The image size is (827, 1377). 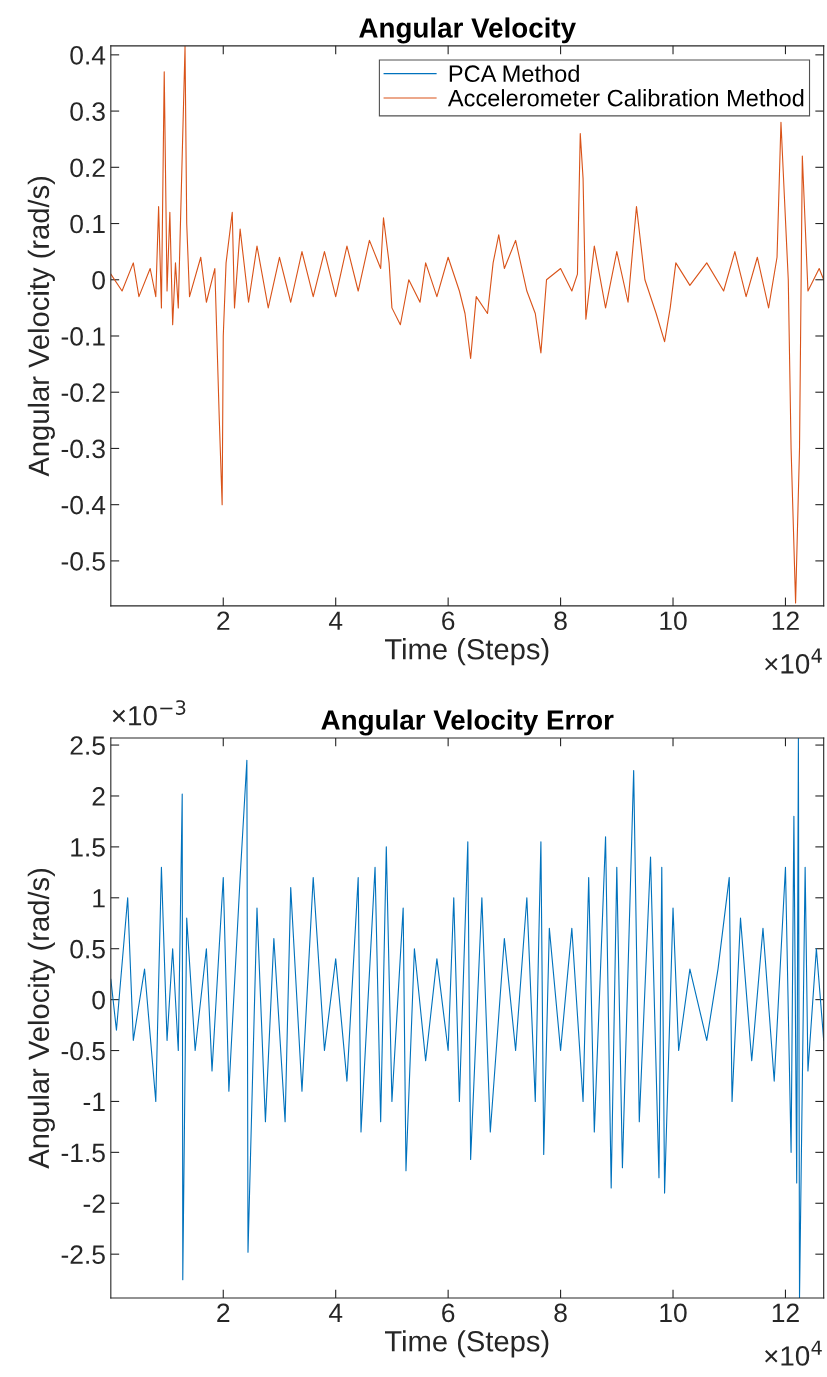 I want to click on y-tick-label: -0.4, so click(x=83, y=505).